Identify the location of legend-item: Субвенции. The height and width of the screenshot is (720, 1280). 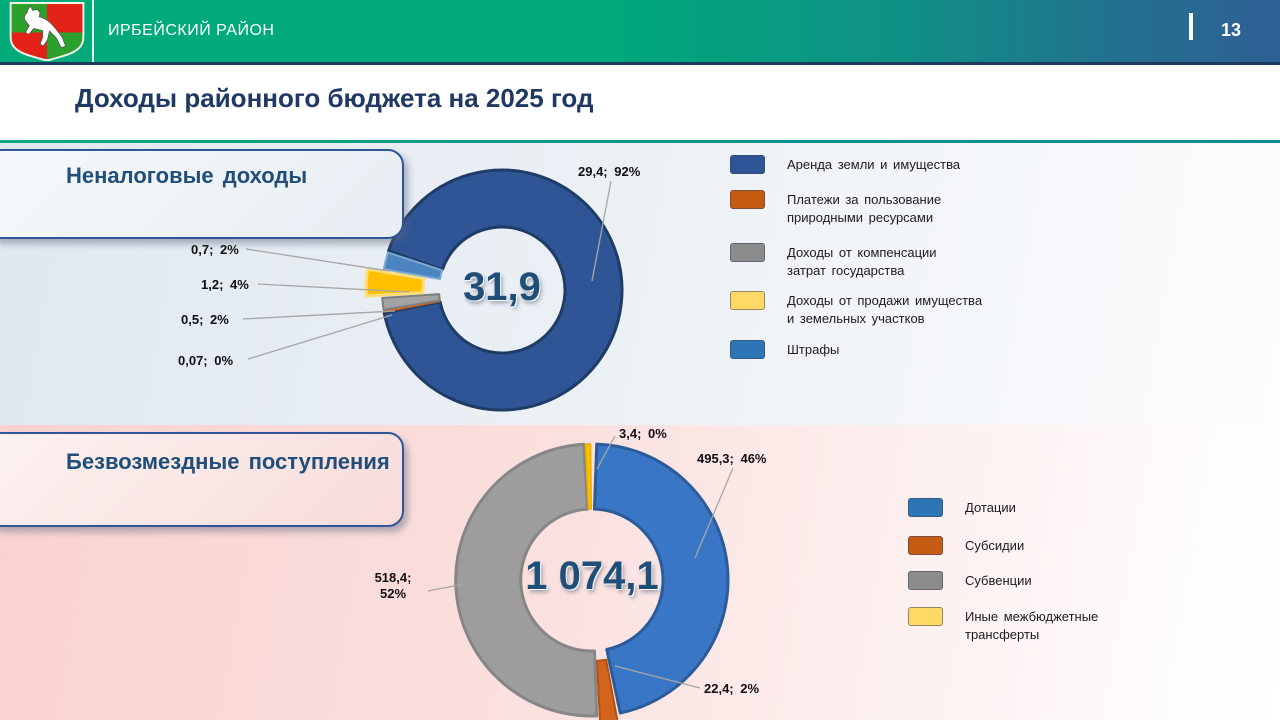
(970, 580).